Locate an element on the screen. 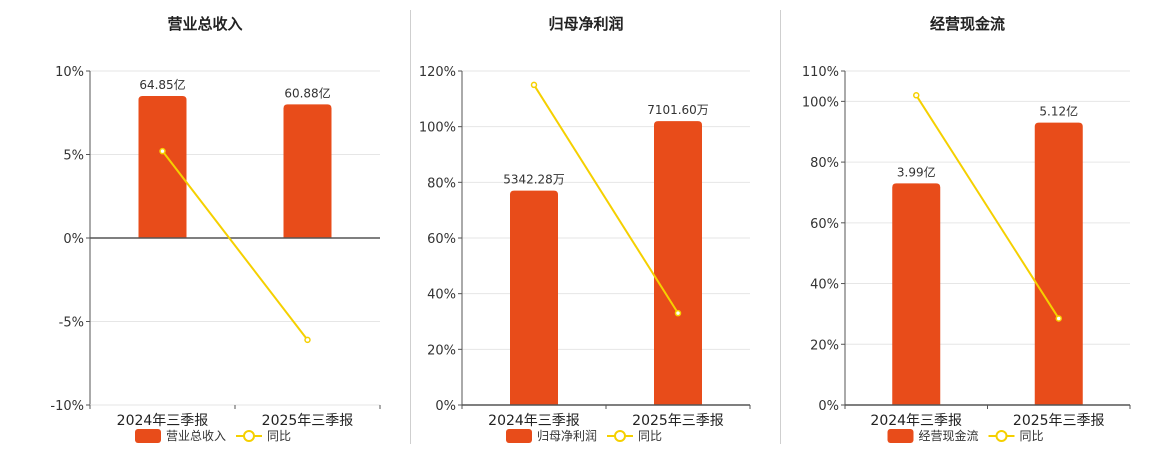 Image resolution: width=1160 pixels, height=450 pixels. y-tick-label: -10% is located at coordinates (67, 406).